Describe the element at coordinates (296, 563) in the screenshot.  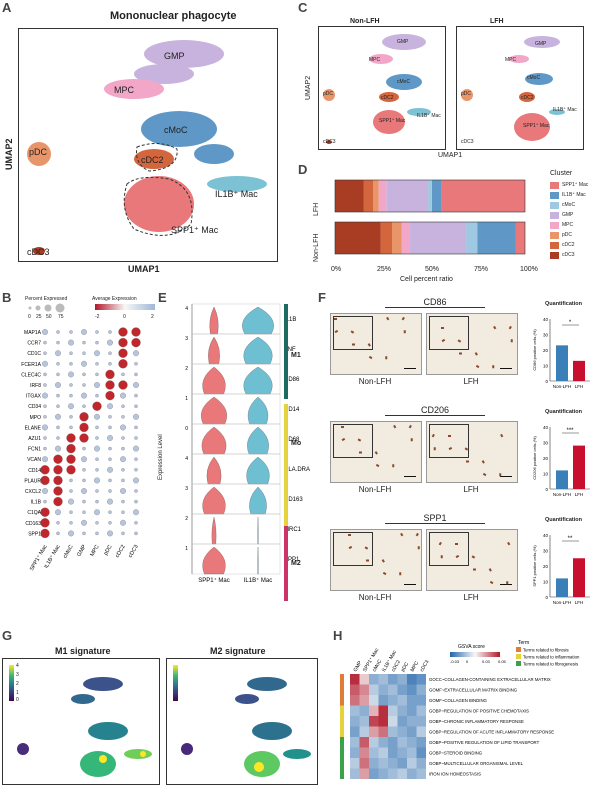
I see `e-bracket-m2: M2` at that location.